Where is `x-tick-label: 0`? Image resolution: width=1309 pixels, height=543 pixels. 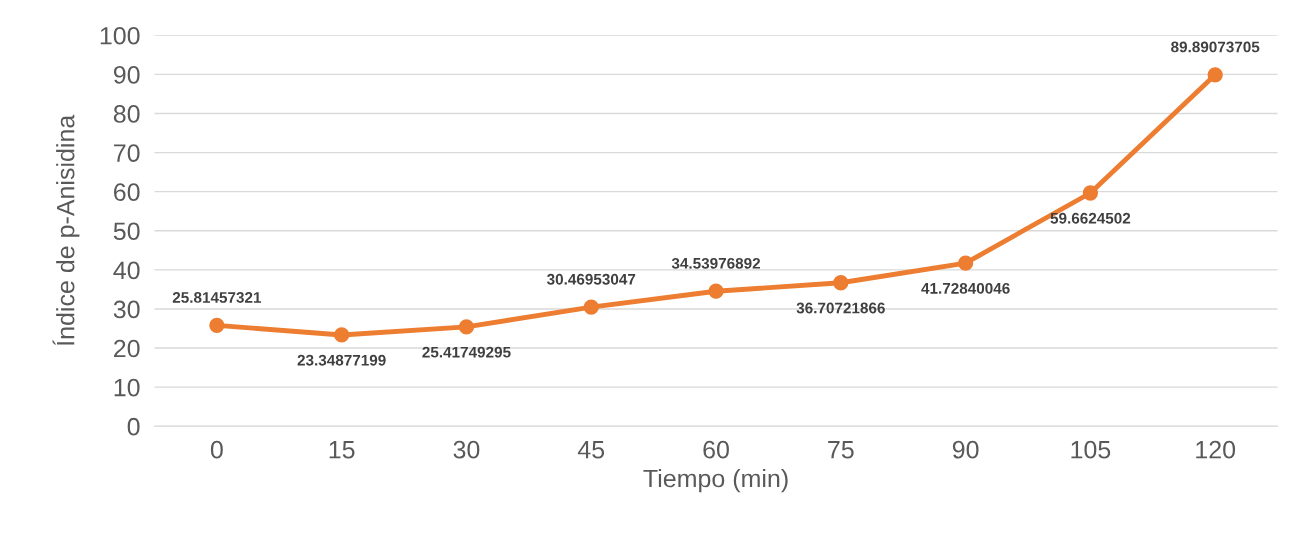 x-tick-label: 0 is located at coordinates (216, 449).